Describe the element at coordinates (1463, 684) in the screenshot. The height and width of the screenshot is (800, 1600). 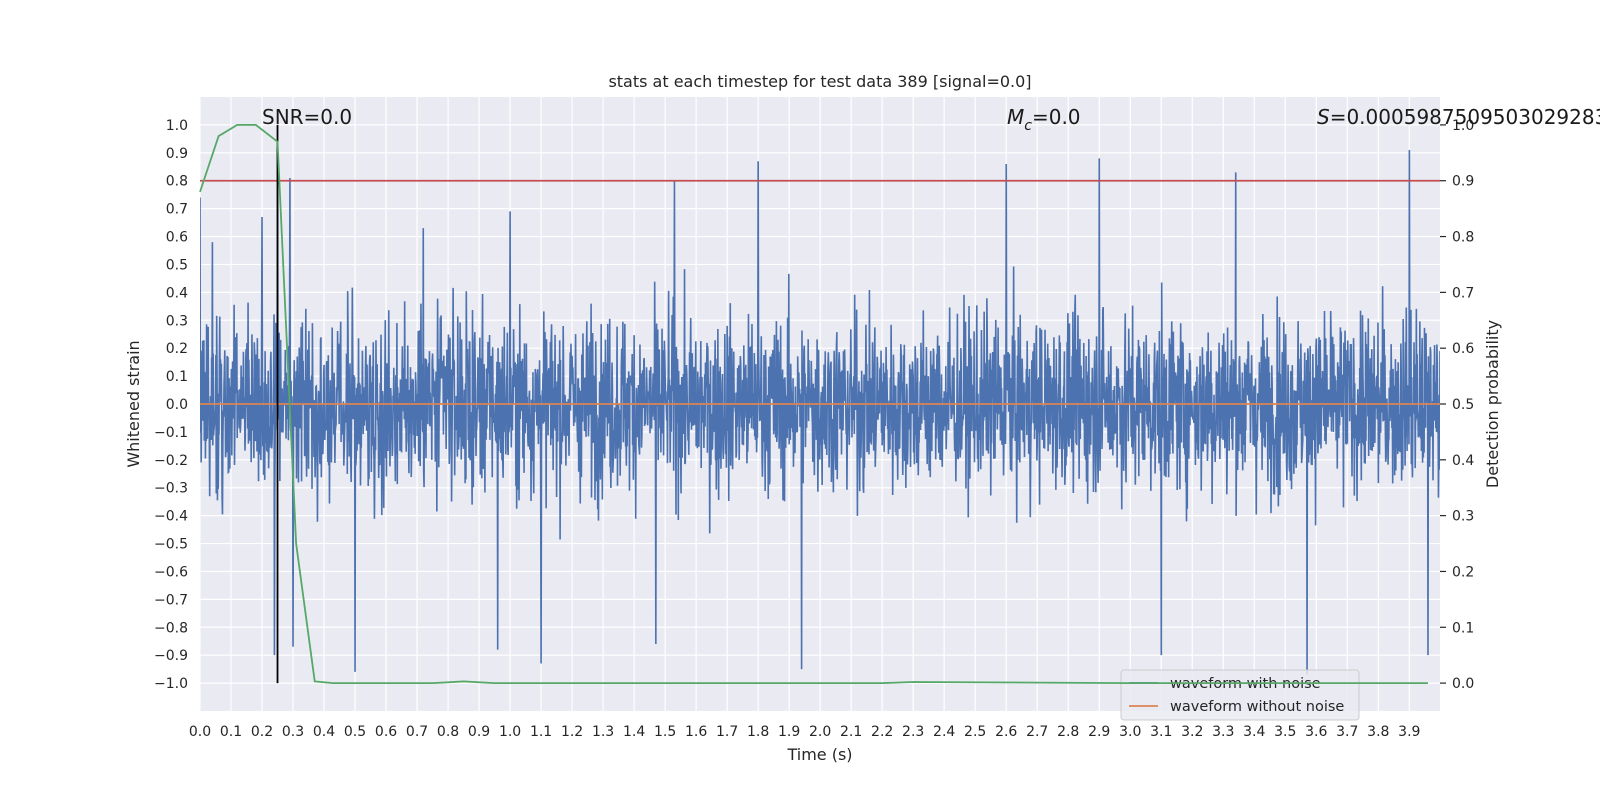
I see `y2-tick-label: 0.0` at that location.